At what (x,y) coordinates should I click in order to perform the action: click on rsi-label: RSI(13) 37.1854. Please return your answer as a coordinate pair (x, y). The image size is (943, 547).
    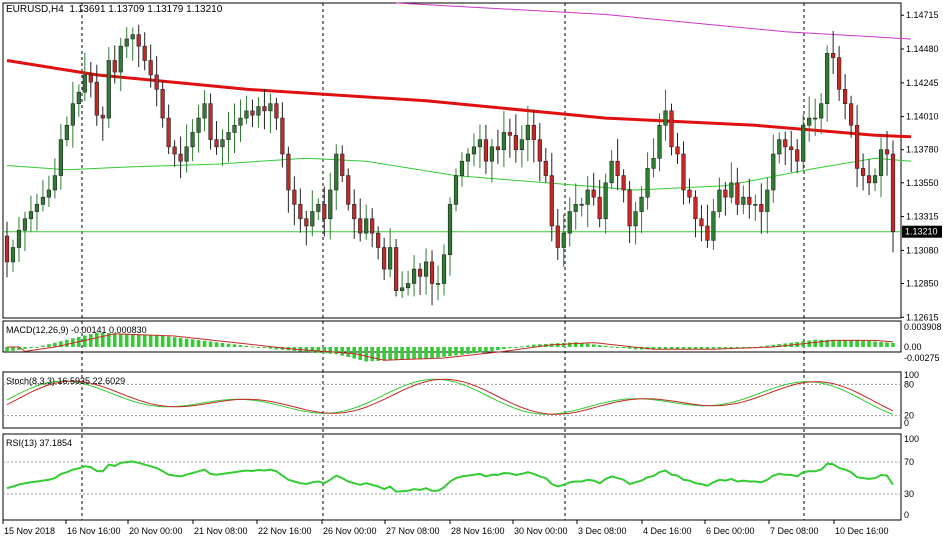
    Looking at the image, I should click on (39, 443).